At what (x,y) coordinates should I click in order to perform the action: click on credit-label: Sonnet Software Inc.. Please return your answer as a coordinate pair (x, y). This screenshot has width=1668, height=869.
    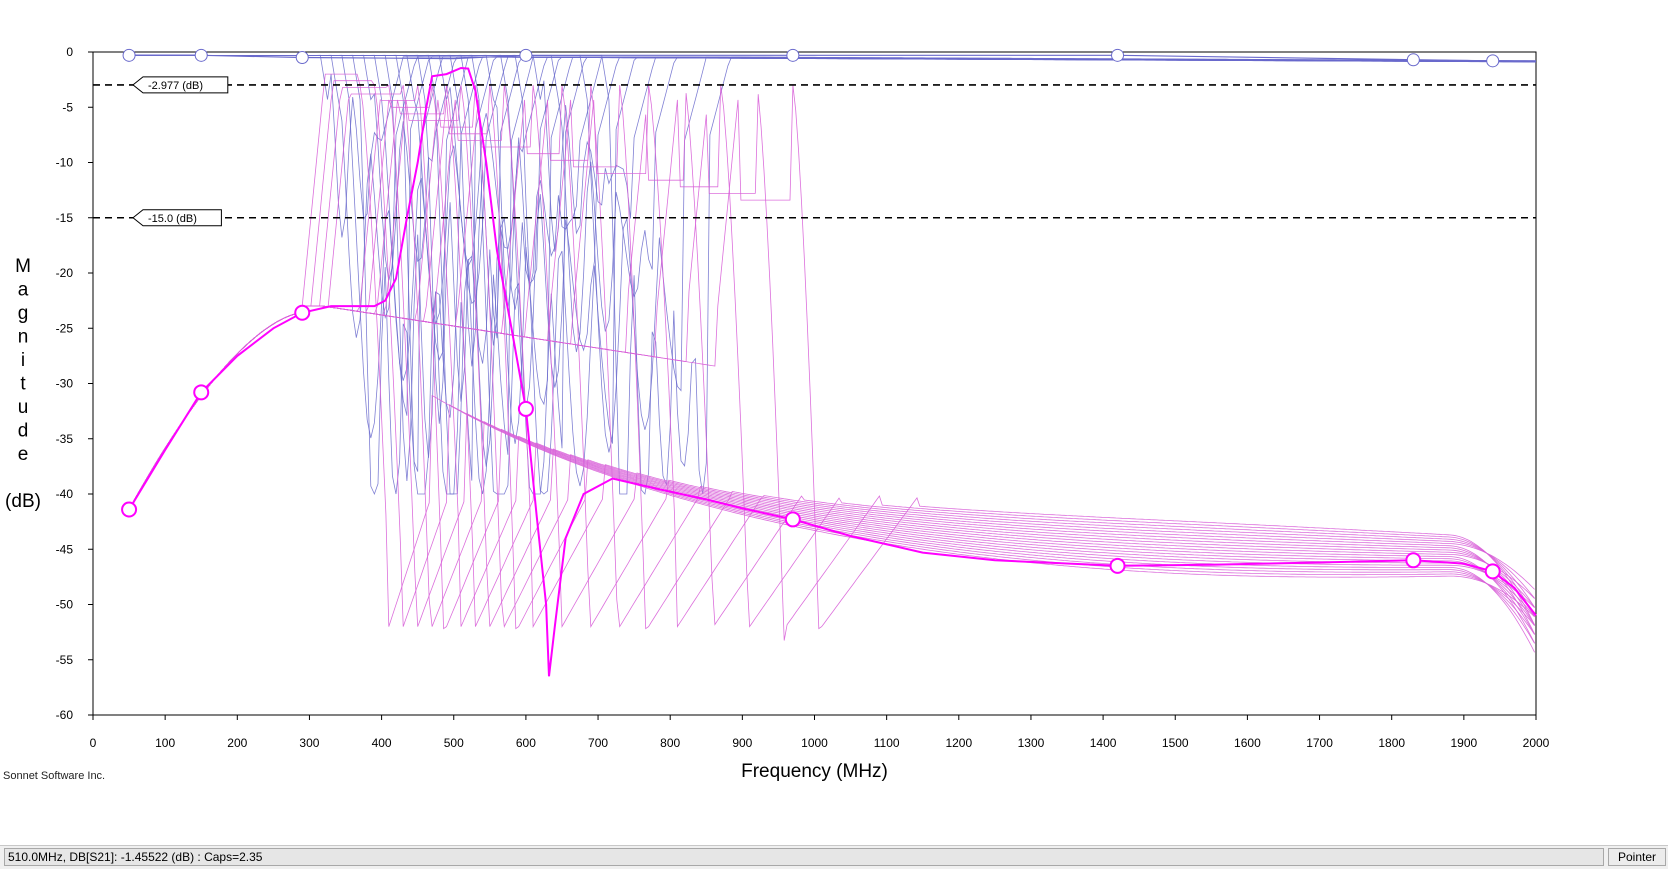
    Looking at the image, I should click on (54, 776).